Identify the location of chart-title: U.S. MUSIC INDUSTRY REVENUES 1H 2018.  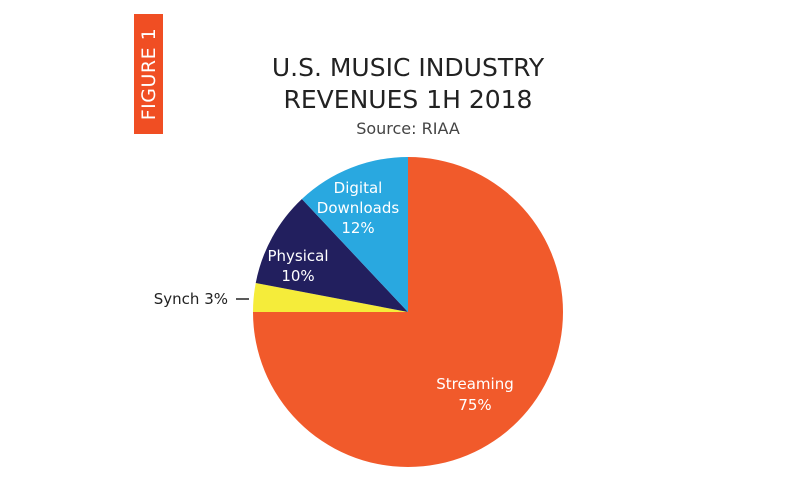
(408, 84).